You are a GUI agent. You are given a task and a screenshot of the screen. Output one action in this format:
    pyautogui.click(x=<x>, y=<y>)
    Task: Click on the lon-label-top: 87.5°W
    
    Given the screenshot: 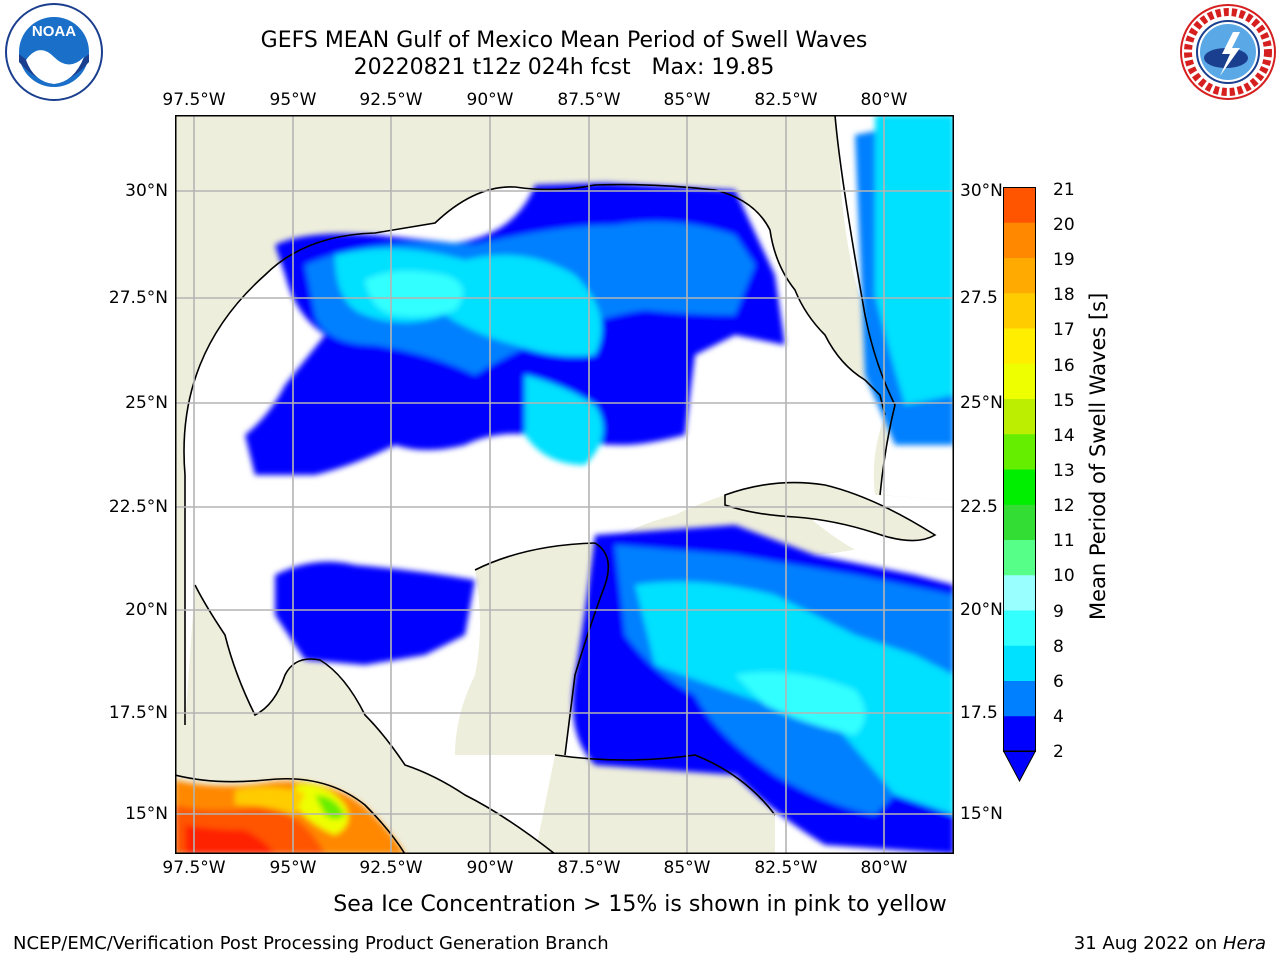 What is the action you would take?
    pyautogui.click(x=589, y=100)
    